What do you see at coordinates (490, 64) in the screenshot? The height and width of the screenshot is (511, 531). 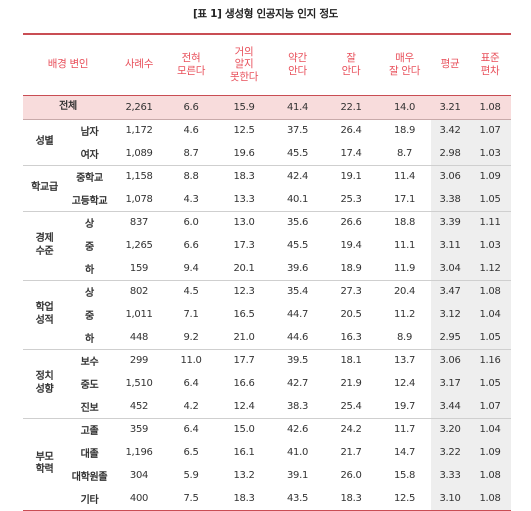 I see `header-cell: 표준 편차` at bounding box center [490, 64].